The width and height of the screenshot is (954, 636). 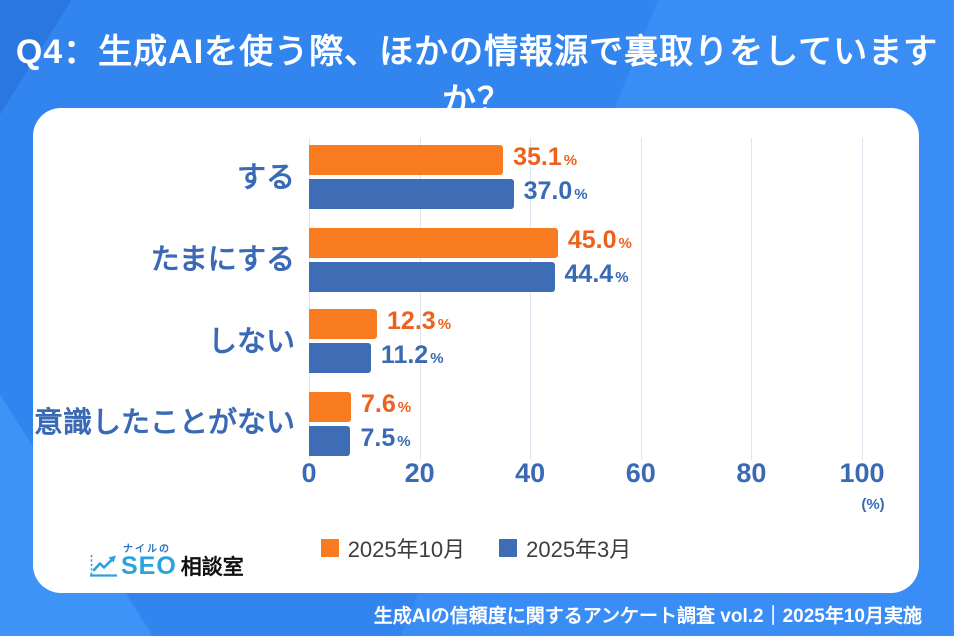 I want to click on logo-text: SEO 相談室, so click(x=182, y=566).